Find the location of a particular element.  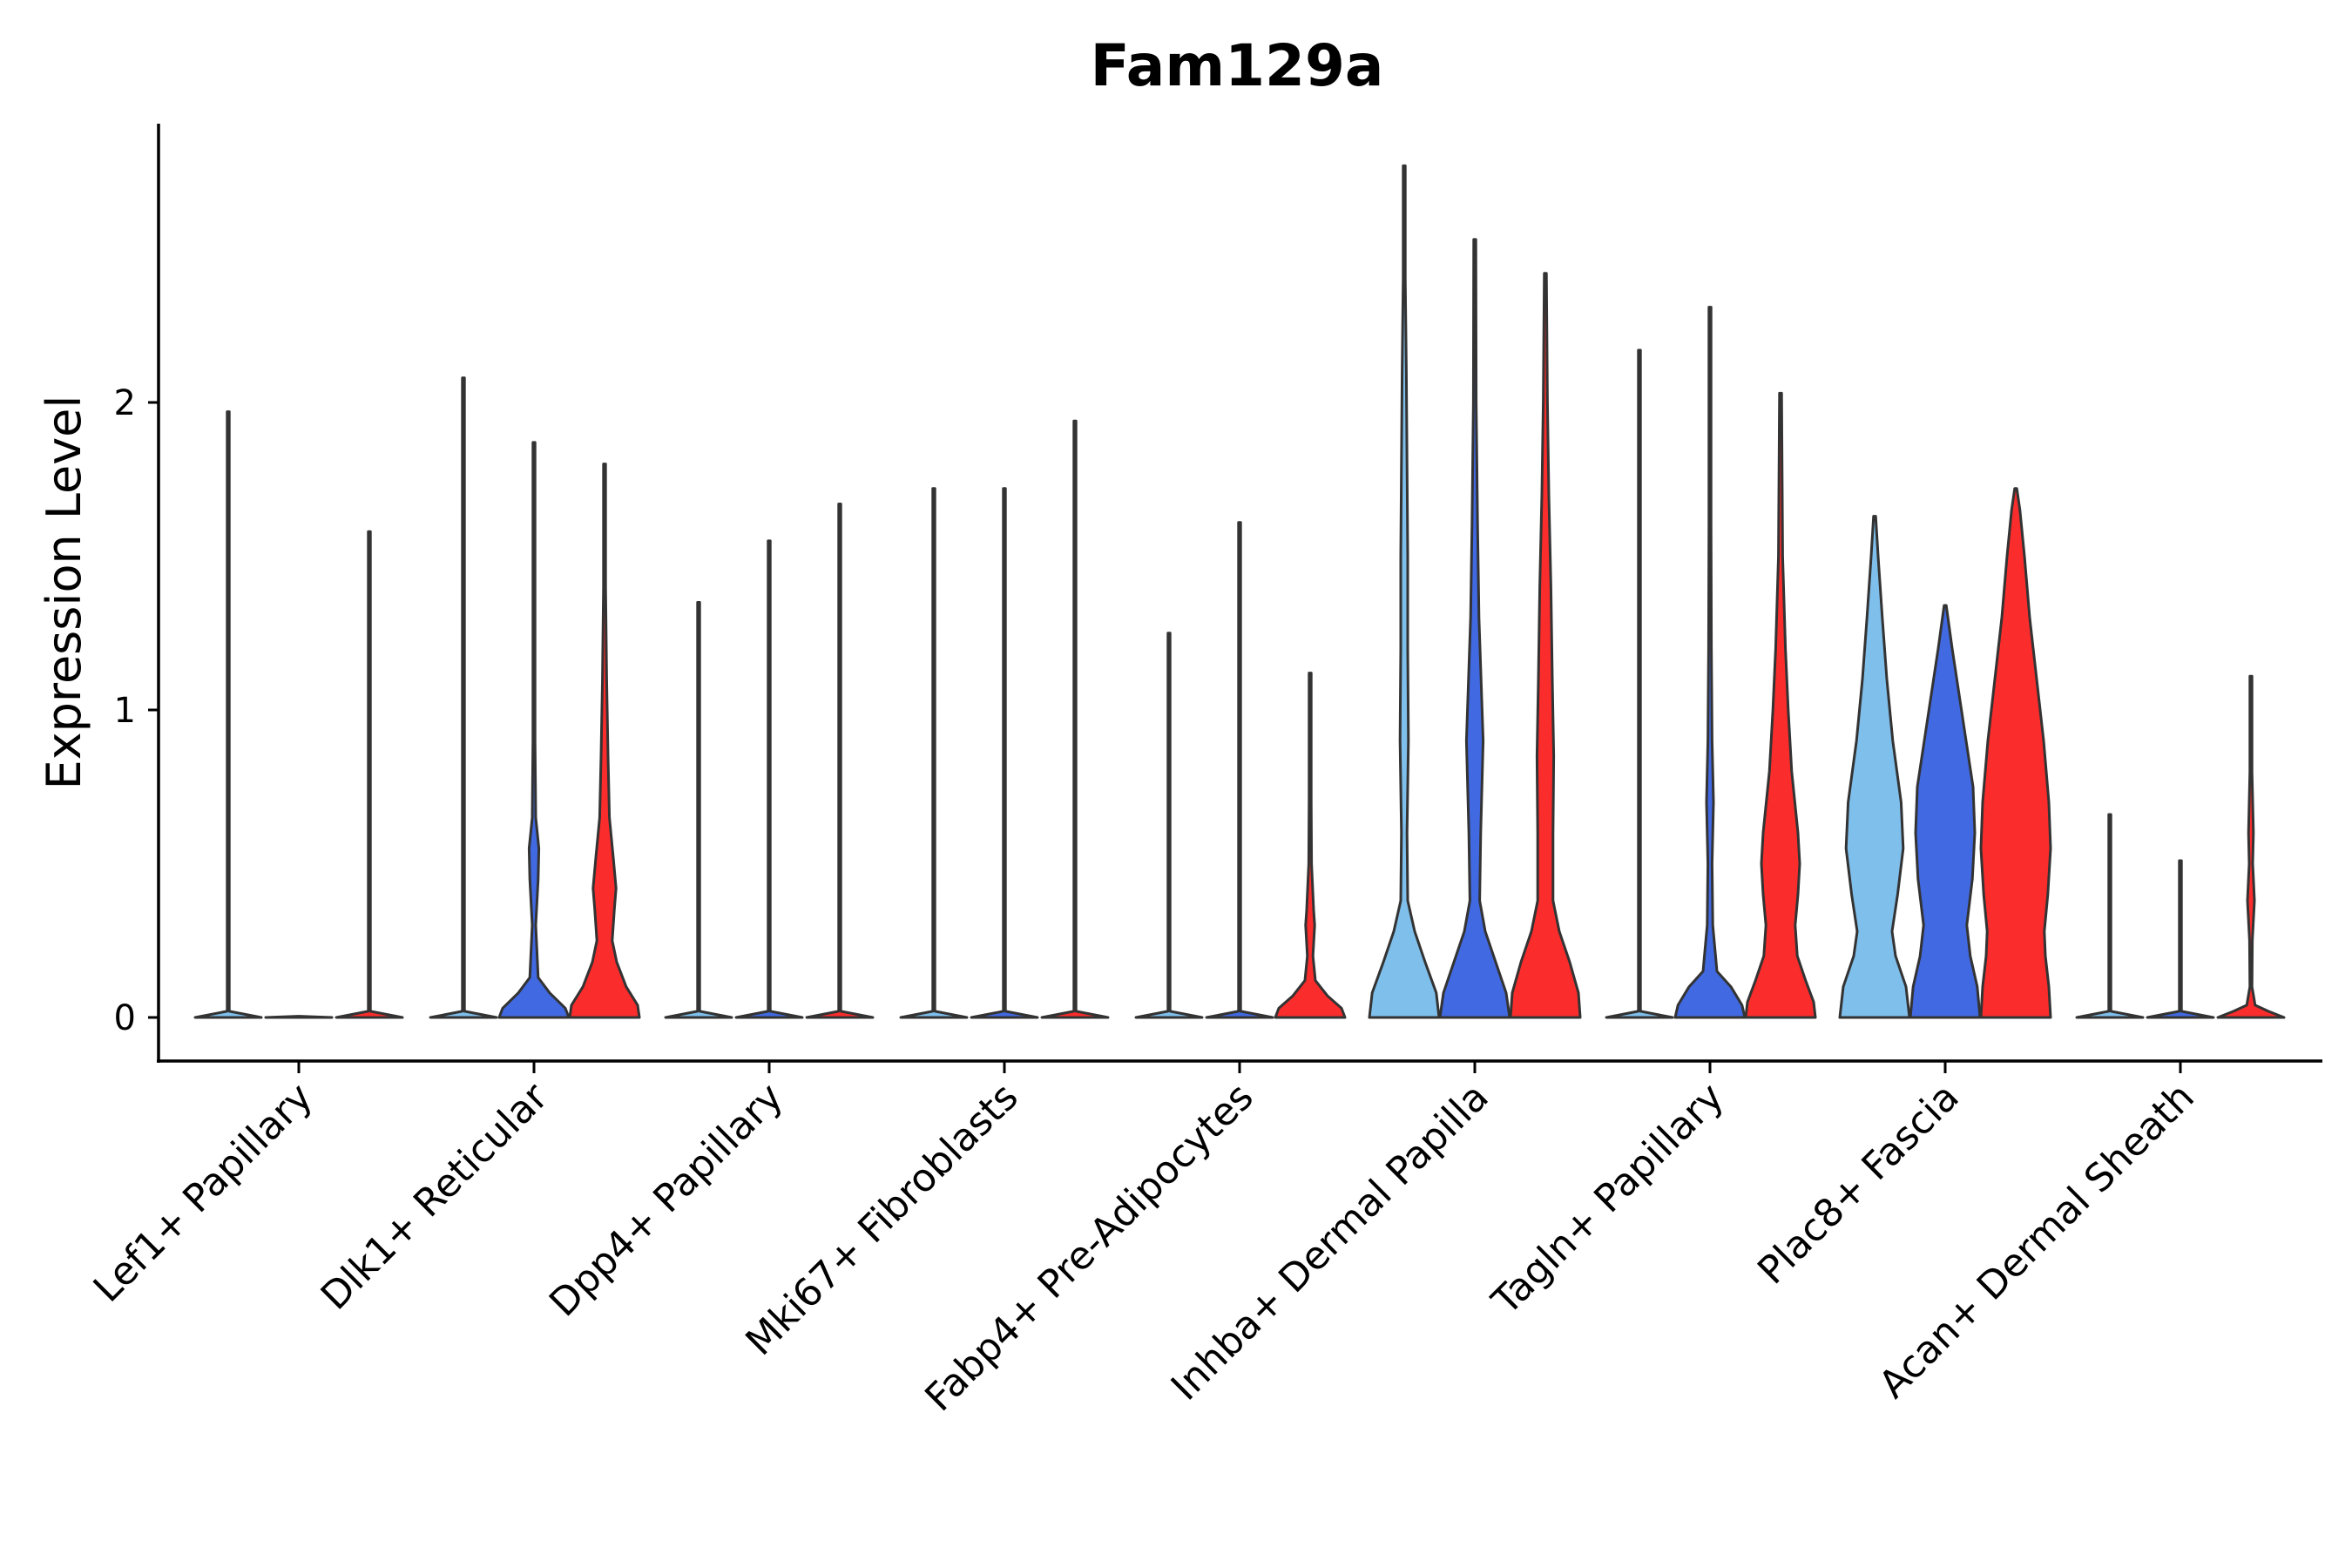

y-tick-label-0: 0 is located at coordinates (125, 1018).